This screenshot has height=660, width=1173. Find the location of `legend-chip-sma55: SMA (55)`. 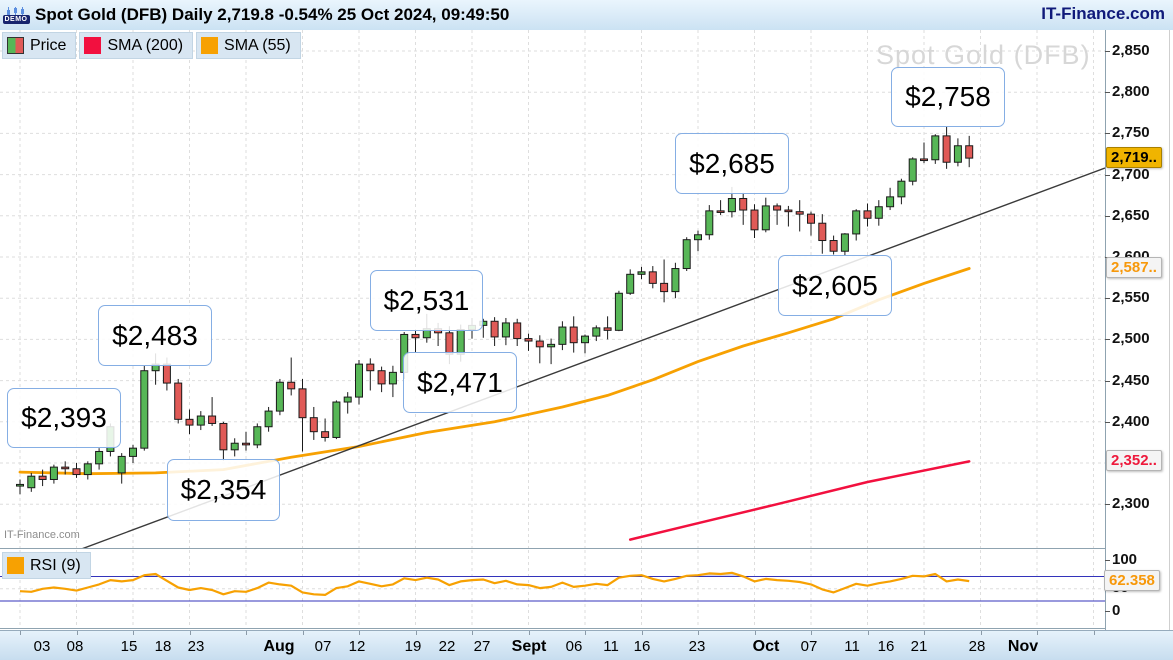

legend-chip-sma55: SMA (55) is located at coordinates (248, 45).